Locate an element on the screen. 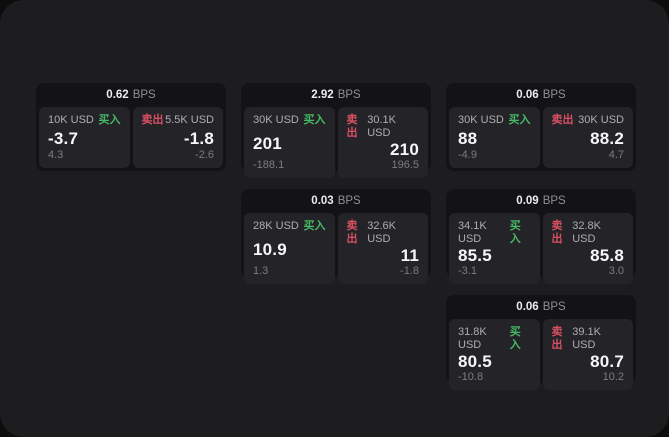  sell-price: 80.7 is located at coordinates (607, 361).